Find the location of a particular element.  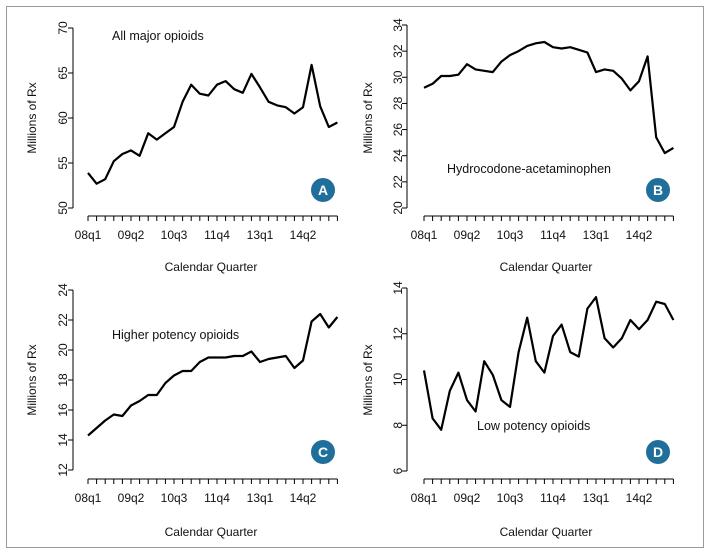

panel-c-y-tick-label: 20 is located at coordinates (63, 350).